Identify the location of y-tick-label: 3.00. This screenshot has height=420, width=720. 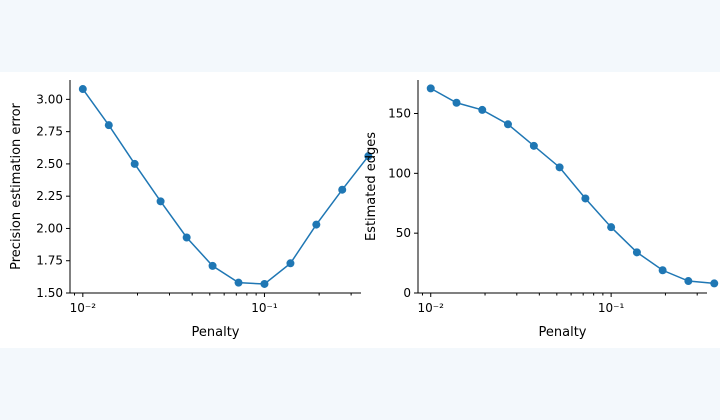
(49, 99).